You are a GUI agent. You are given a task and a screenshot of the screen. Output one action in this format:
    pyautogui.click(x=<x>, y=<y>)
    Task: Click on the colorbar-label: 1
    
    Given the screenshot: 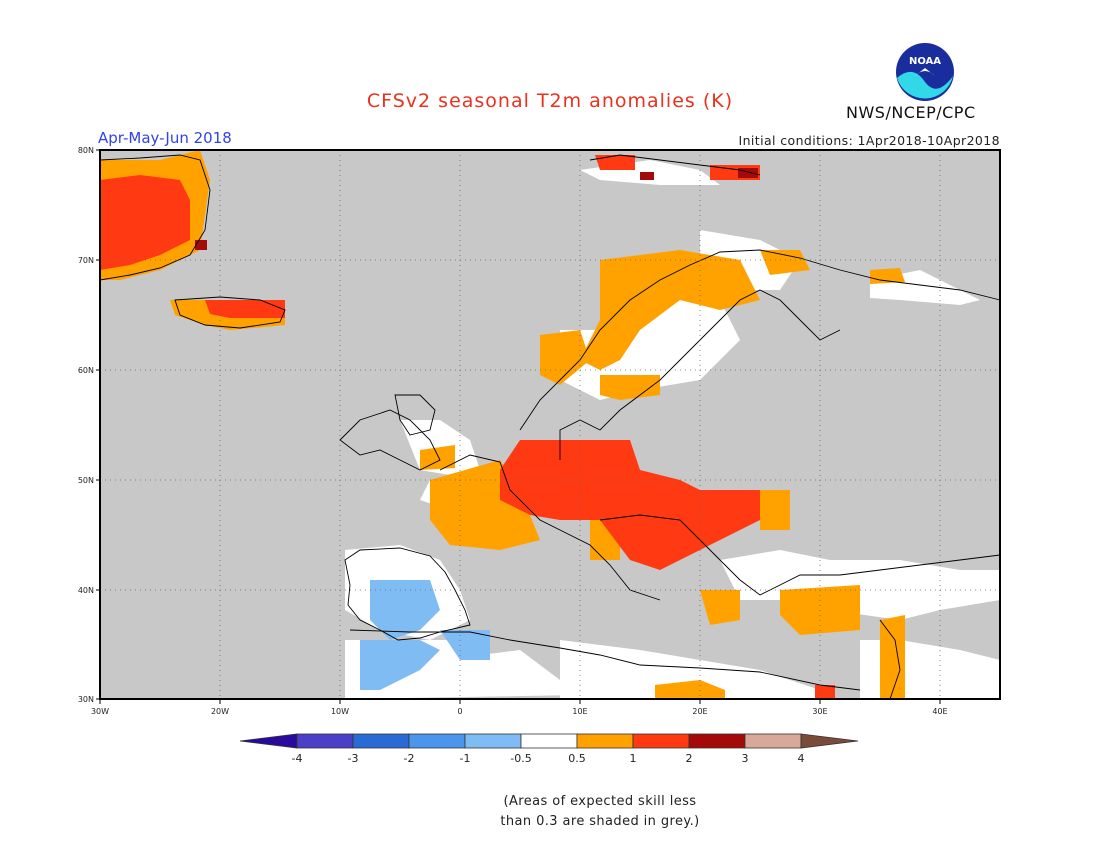 What is the action you would take?
    pyautogui.click(x=633, y=758)
    